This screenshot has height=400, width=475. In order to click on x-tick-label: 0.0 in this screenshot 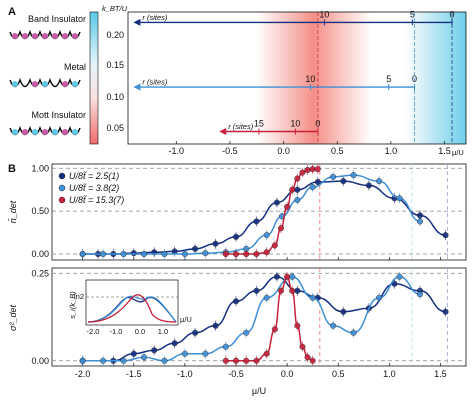, I will do `click(287, 374)`.